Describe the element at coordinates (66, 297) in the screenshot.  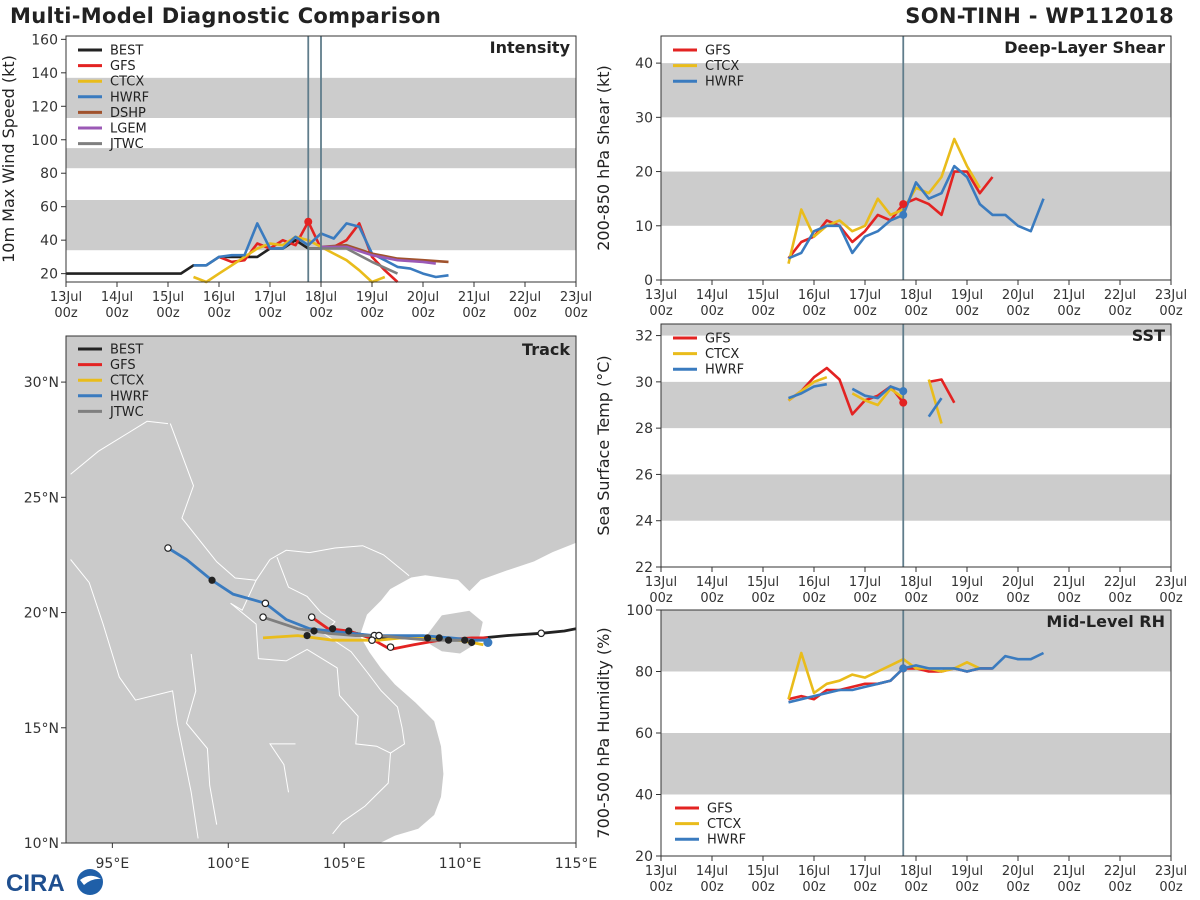
I see `x-tick-label-day: 13Jul` at that location.